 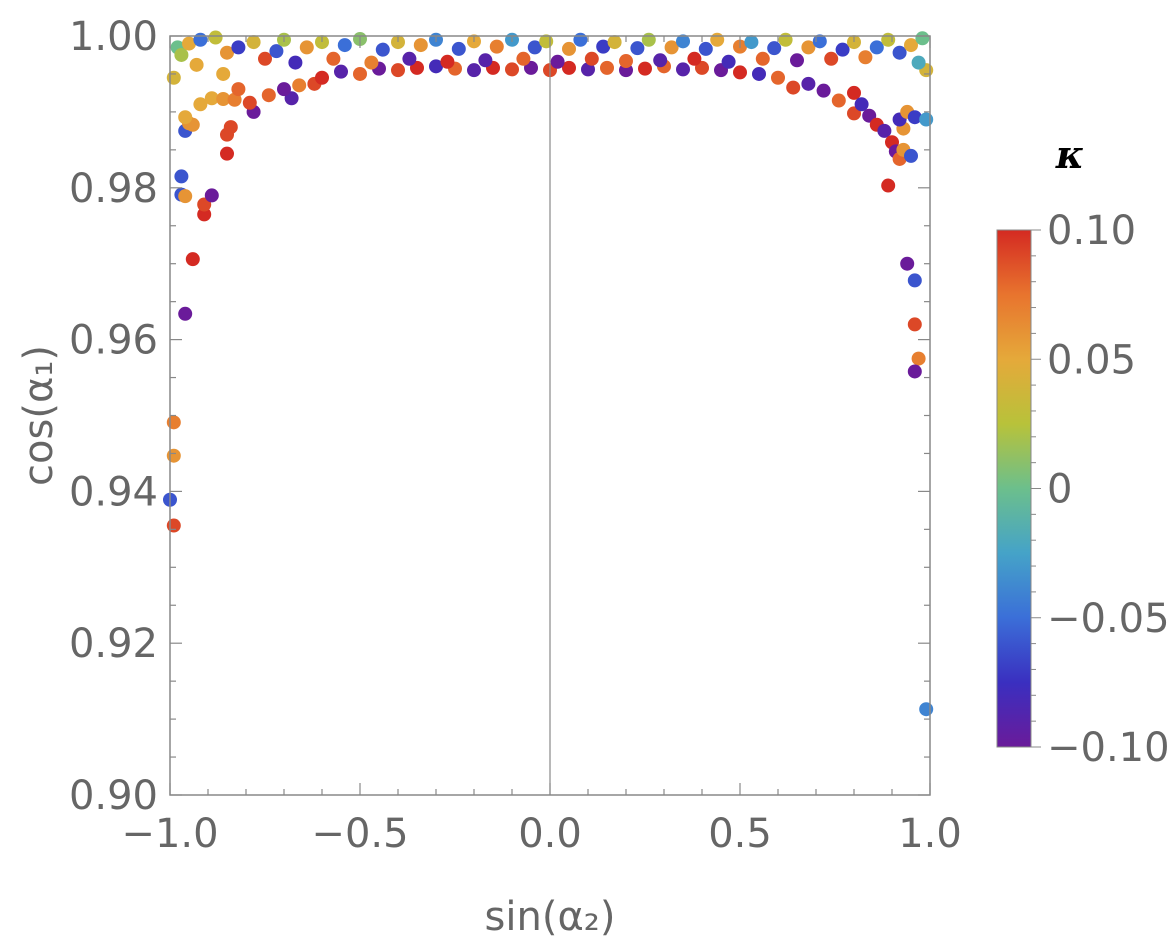 What do you see at coordinates (113, 189) in the screenshot?
I see `y-tick-label: 0.98` at bounding box center [113, 189].